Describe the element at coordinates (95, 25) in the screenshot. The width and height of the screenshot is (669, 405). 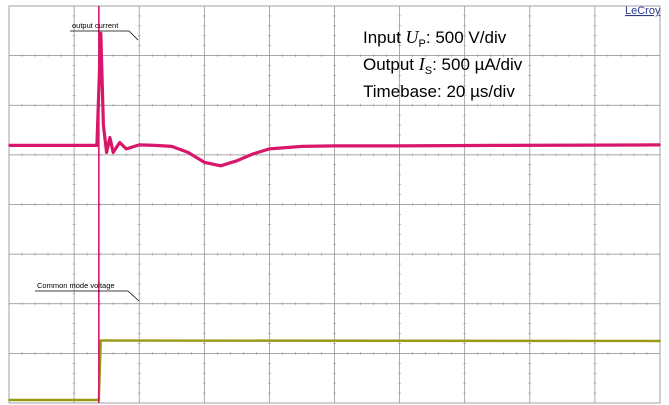
I see `svg-text: output current` at that location.